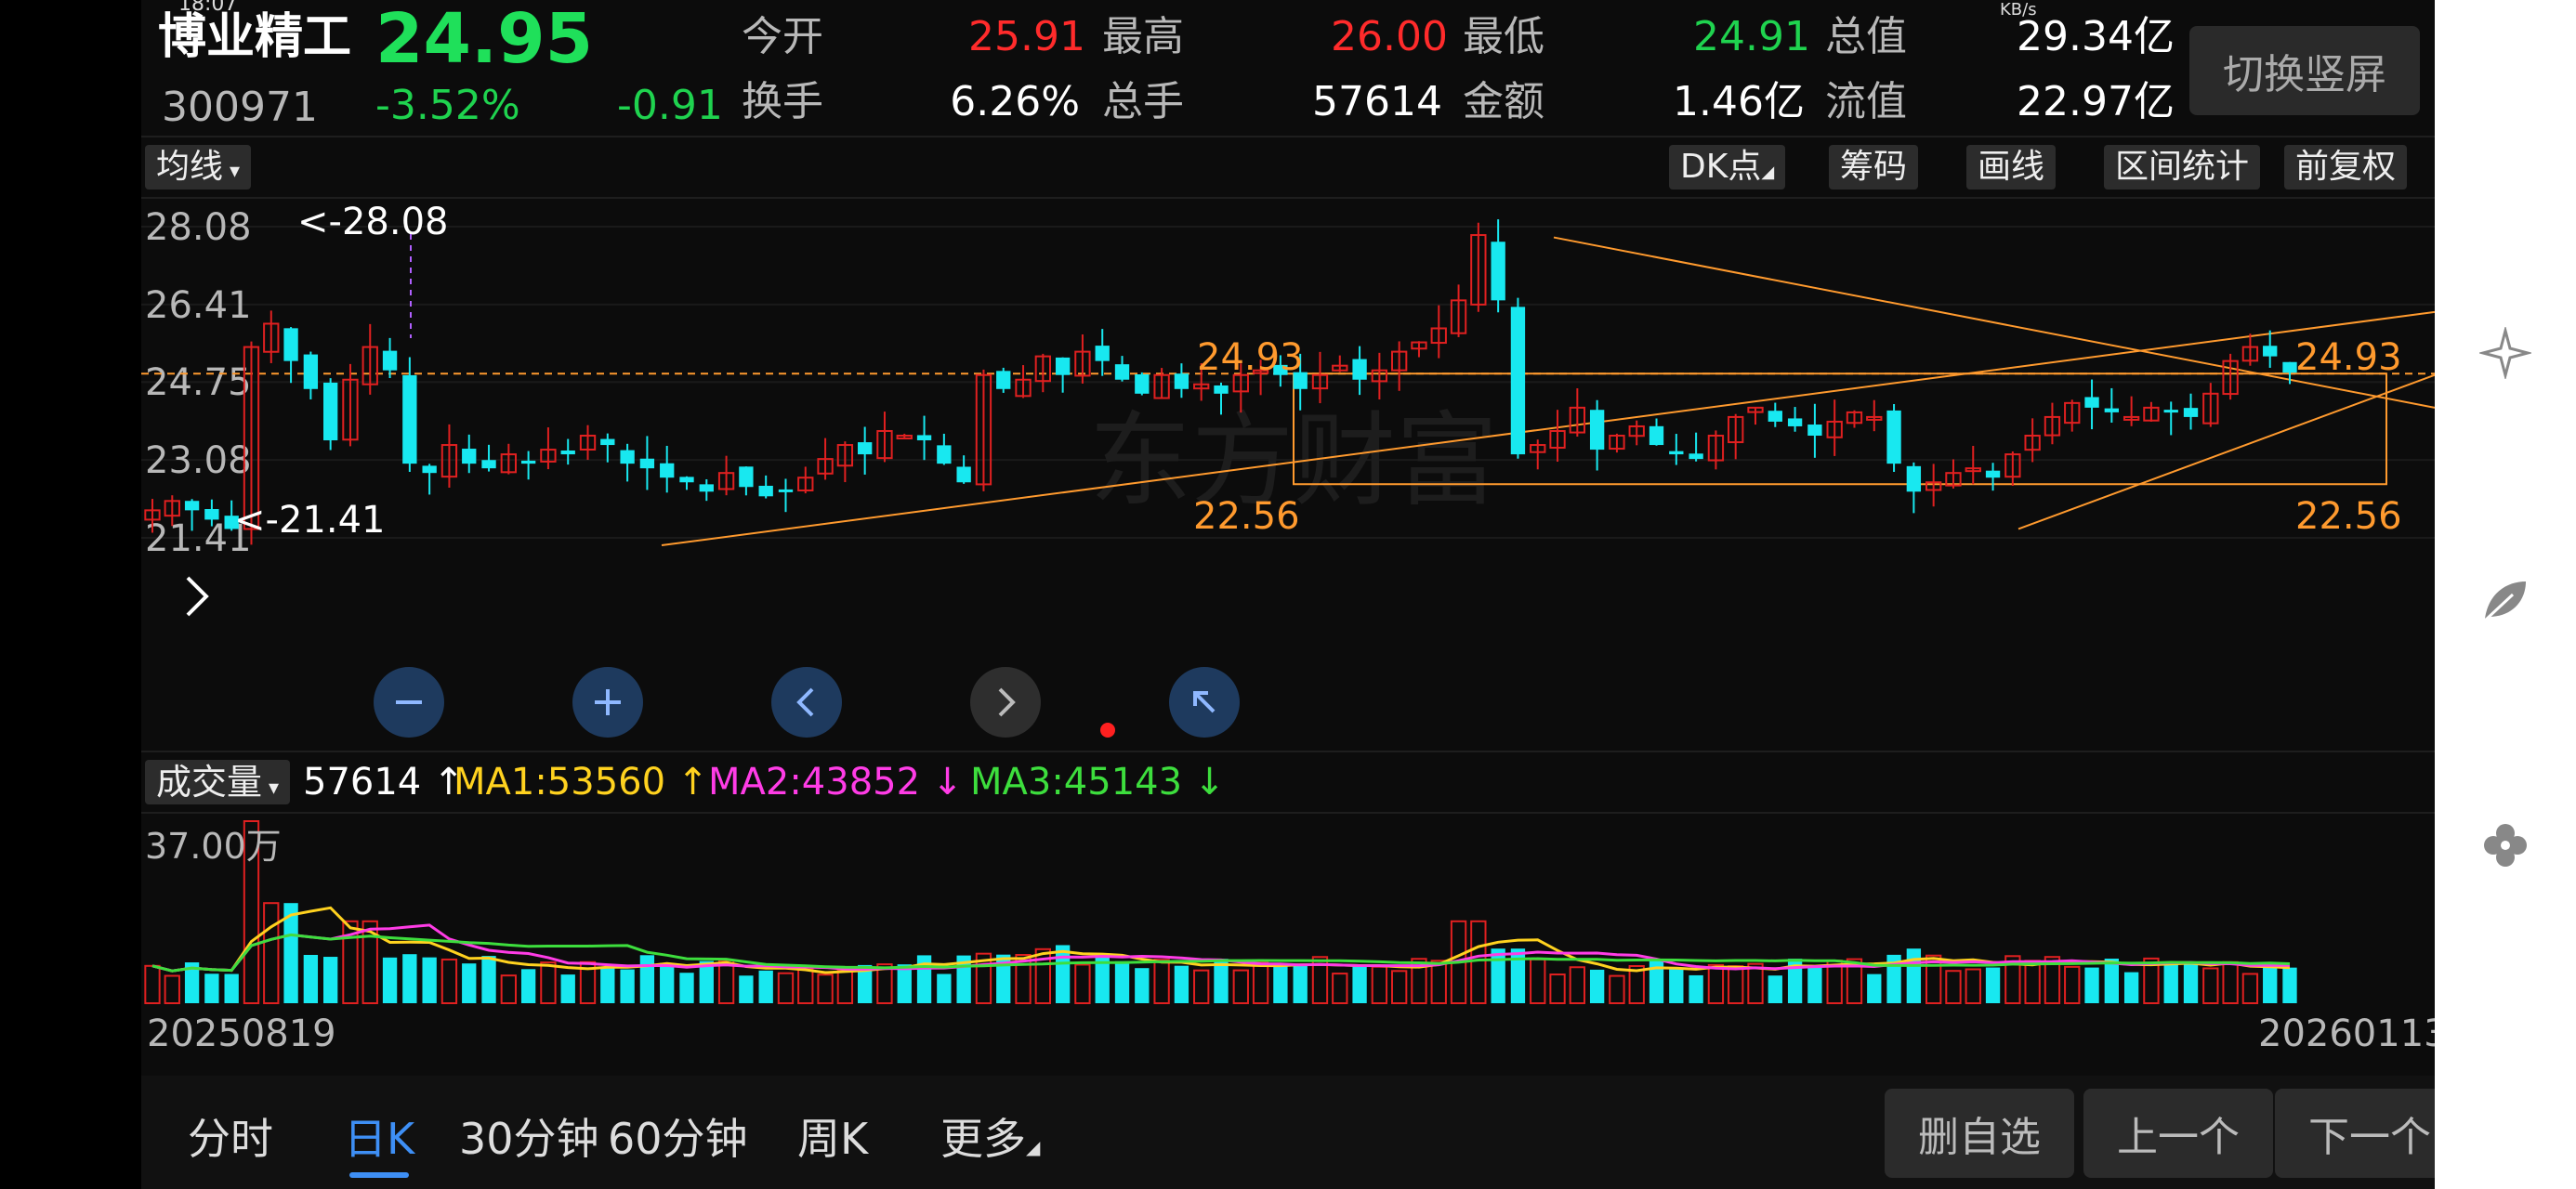 The image size is (2576, 1189). I want to click on tab-weekly-k: 周K, so click(833, 1139).